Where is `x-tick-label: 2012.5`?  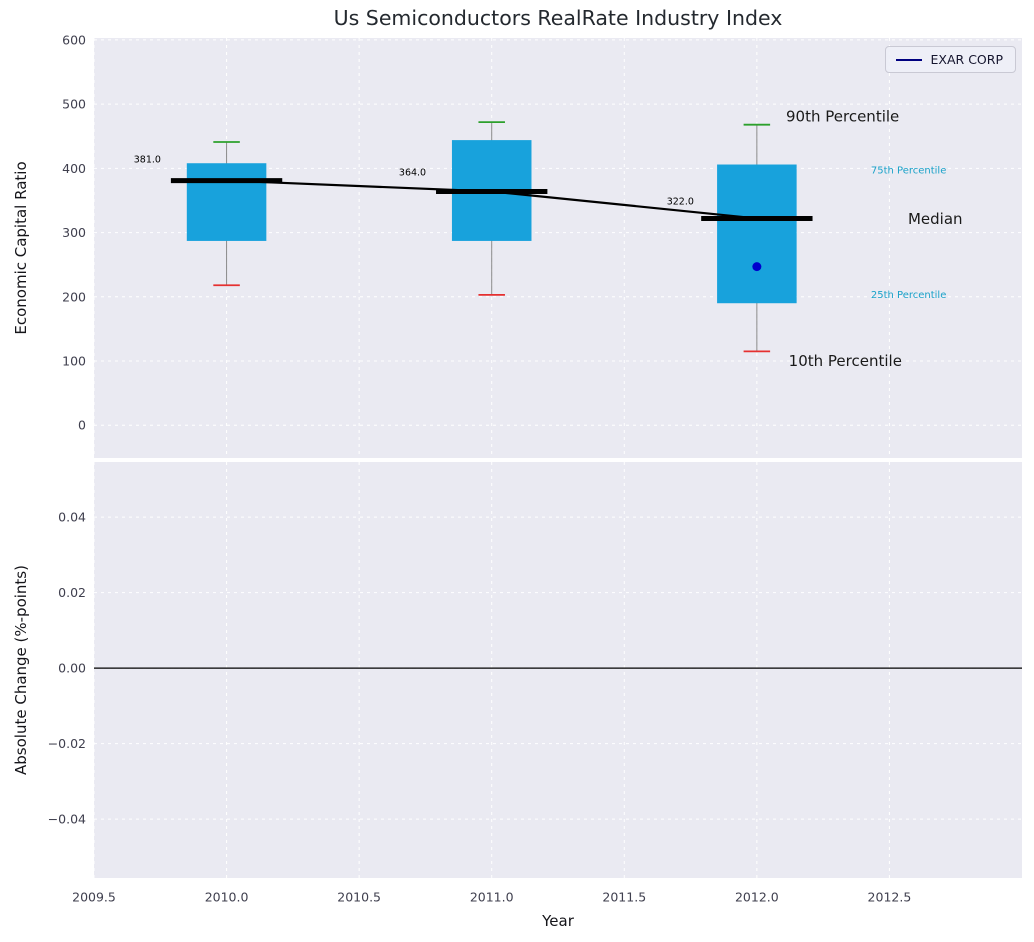 x-tick-label: 2012.5 is located at coordinates (890, 897).